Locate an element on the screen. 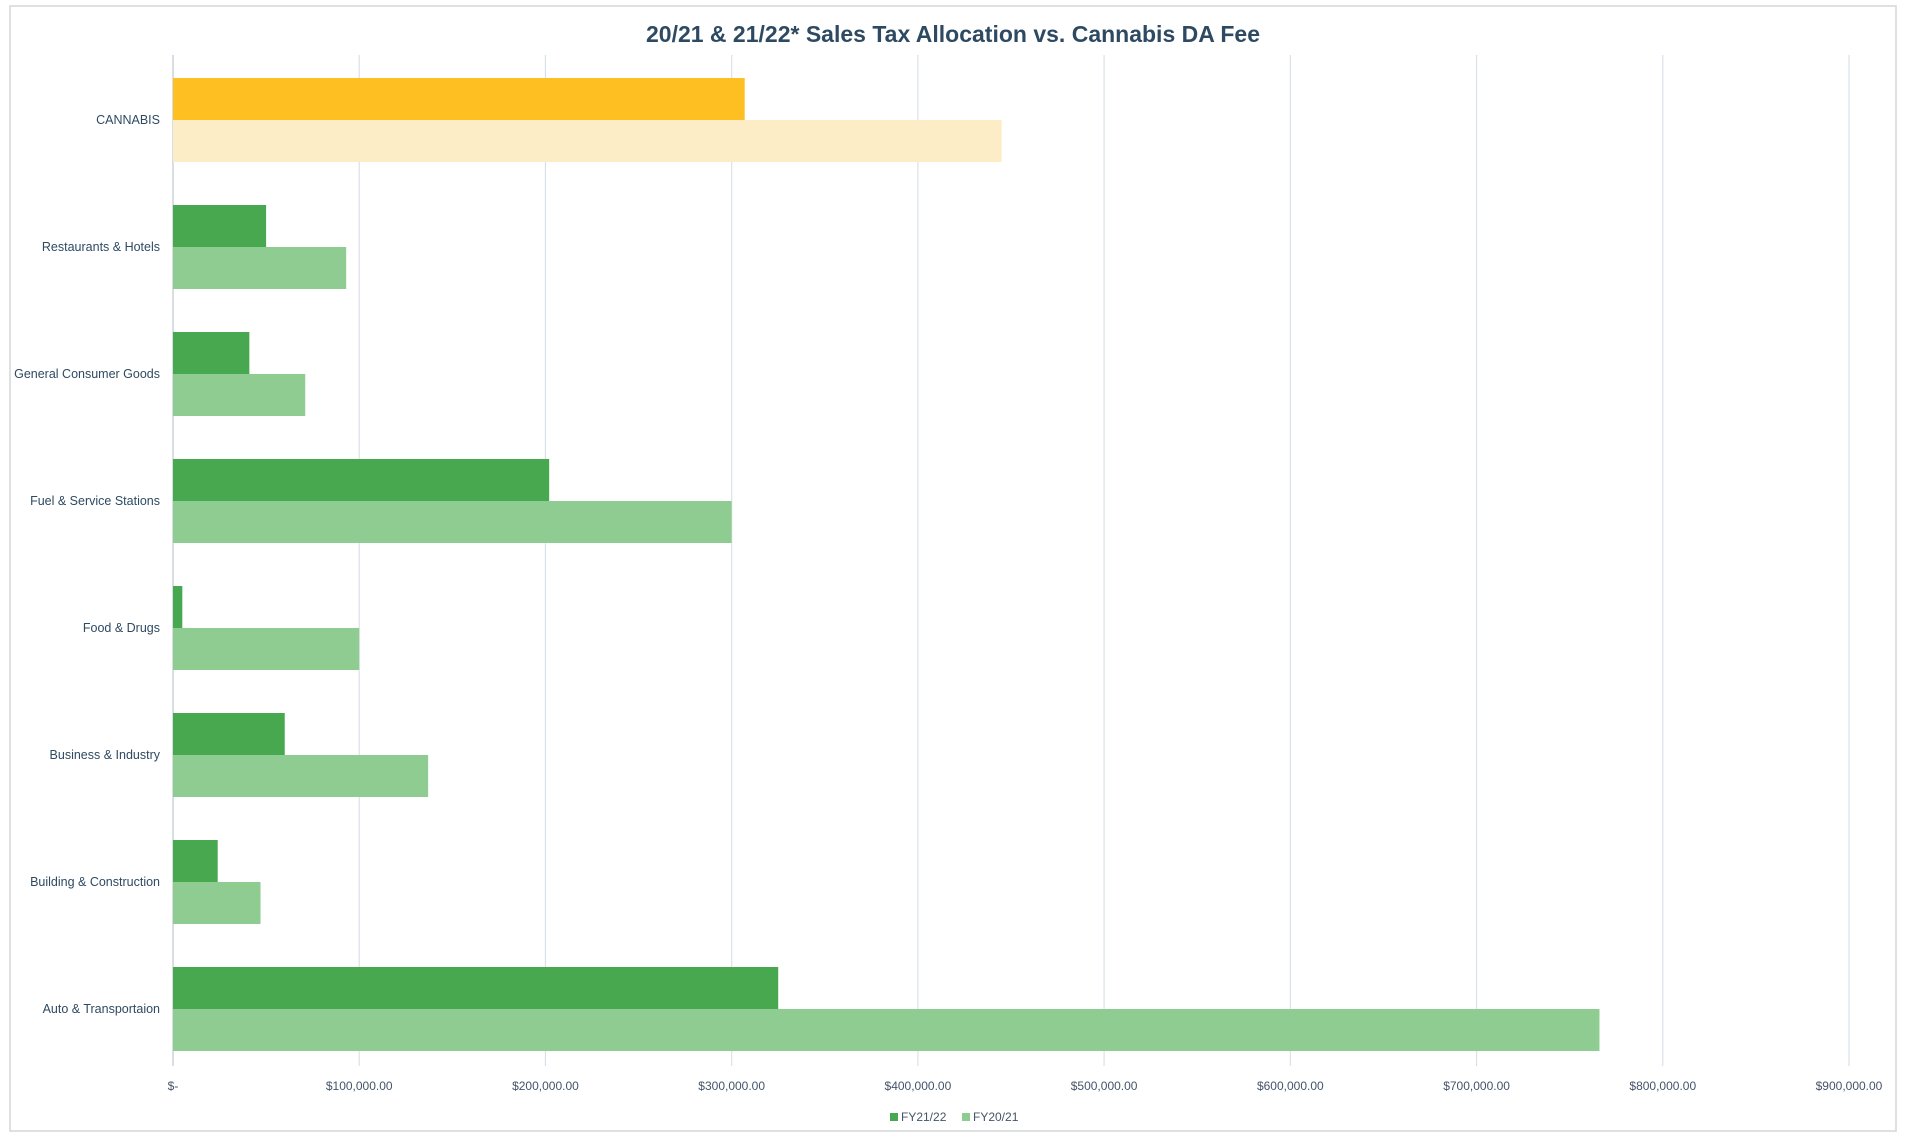  category-label: Building & Construction is located at coordinates (95, 882).